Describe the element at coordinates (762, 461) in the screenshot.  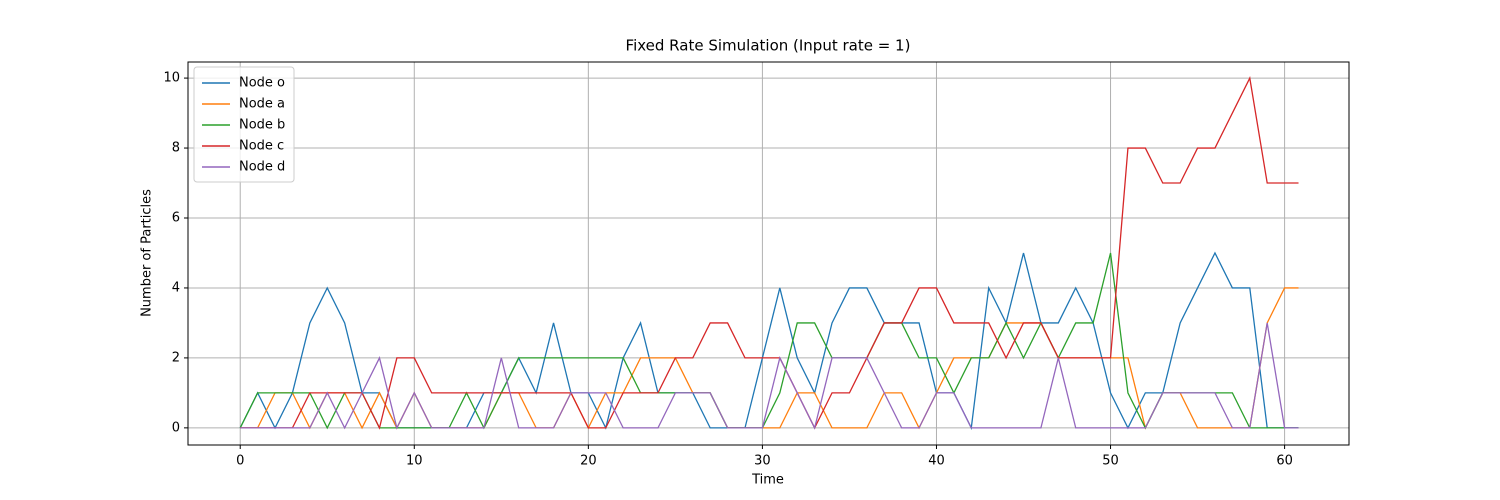
I see `x-tick-label: 30` at that location.